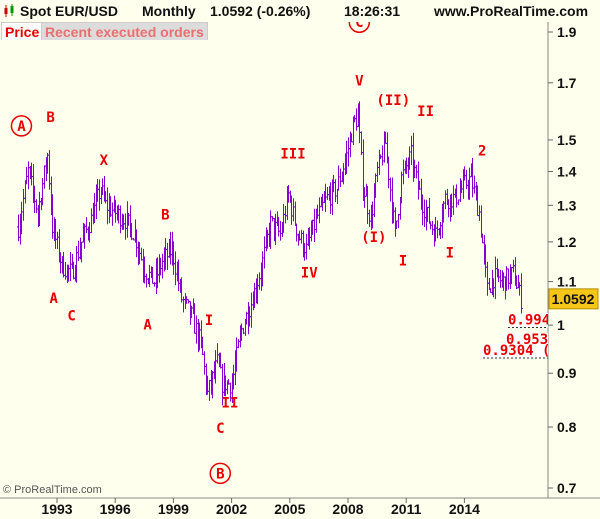 The height and width of the screenshot is (519, 600). Describe the element at coordinates (372, 11) in the screenshot. I see `clock: 18:26:31` at that location.